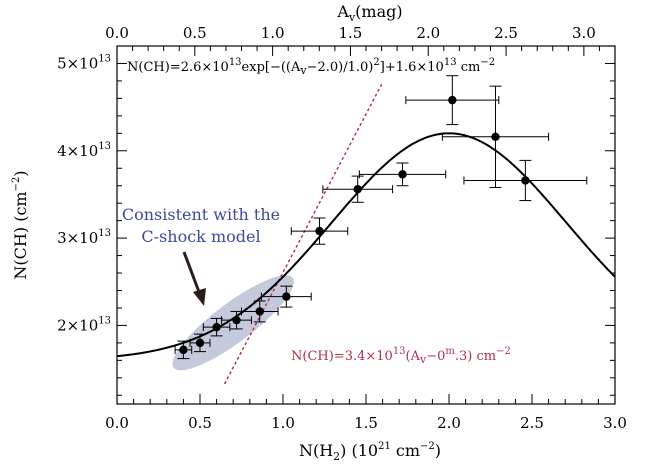  What do you see at coordinates (77, 63) in the screenshot?
I see `tick-mantissa: 5×10` at bounding box center [77, 63].